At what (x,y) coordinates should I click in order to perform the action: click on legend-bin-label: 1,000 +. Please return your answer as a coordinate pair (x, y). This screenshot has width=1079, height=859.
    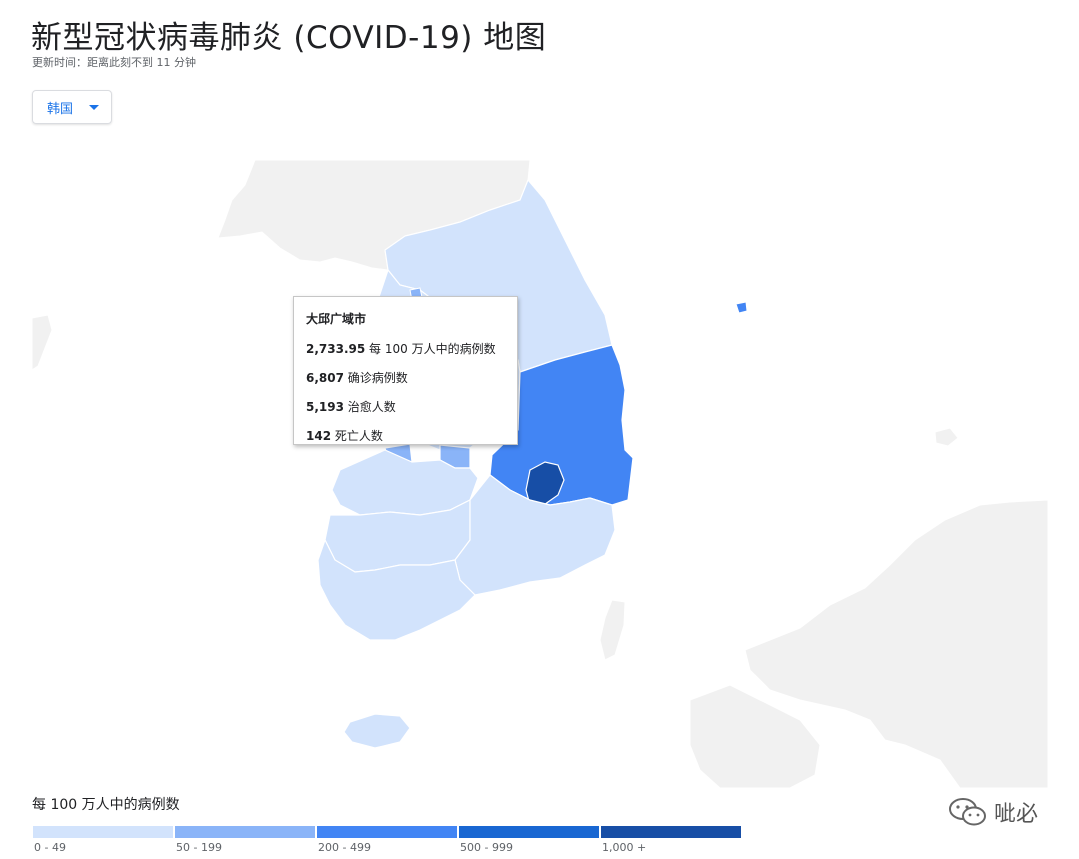
    Looking at the image, I should click on (624, 847).